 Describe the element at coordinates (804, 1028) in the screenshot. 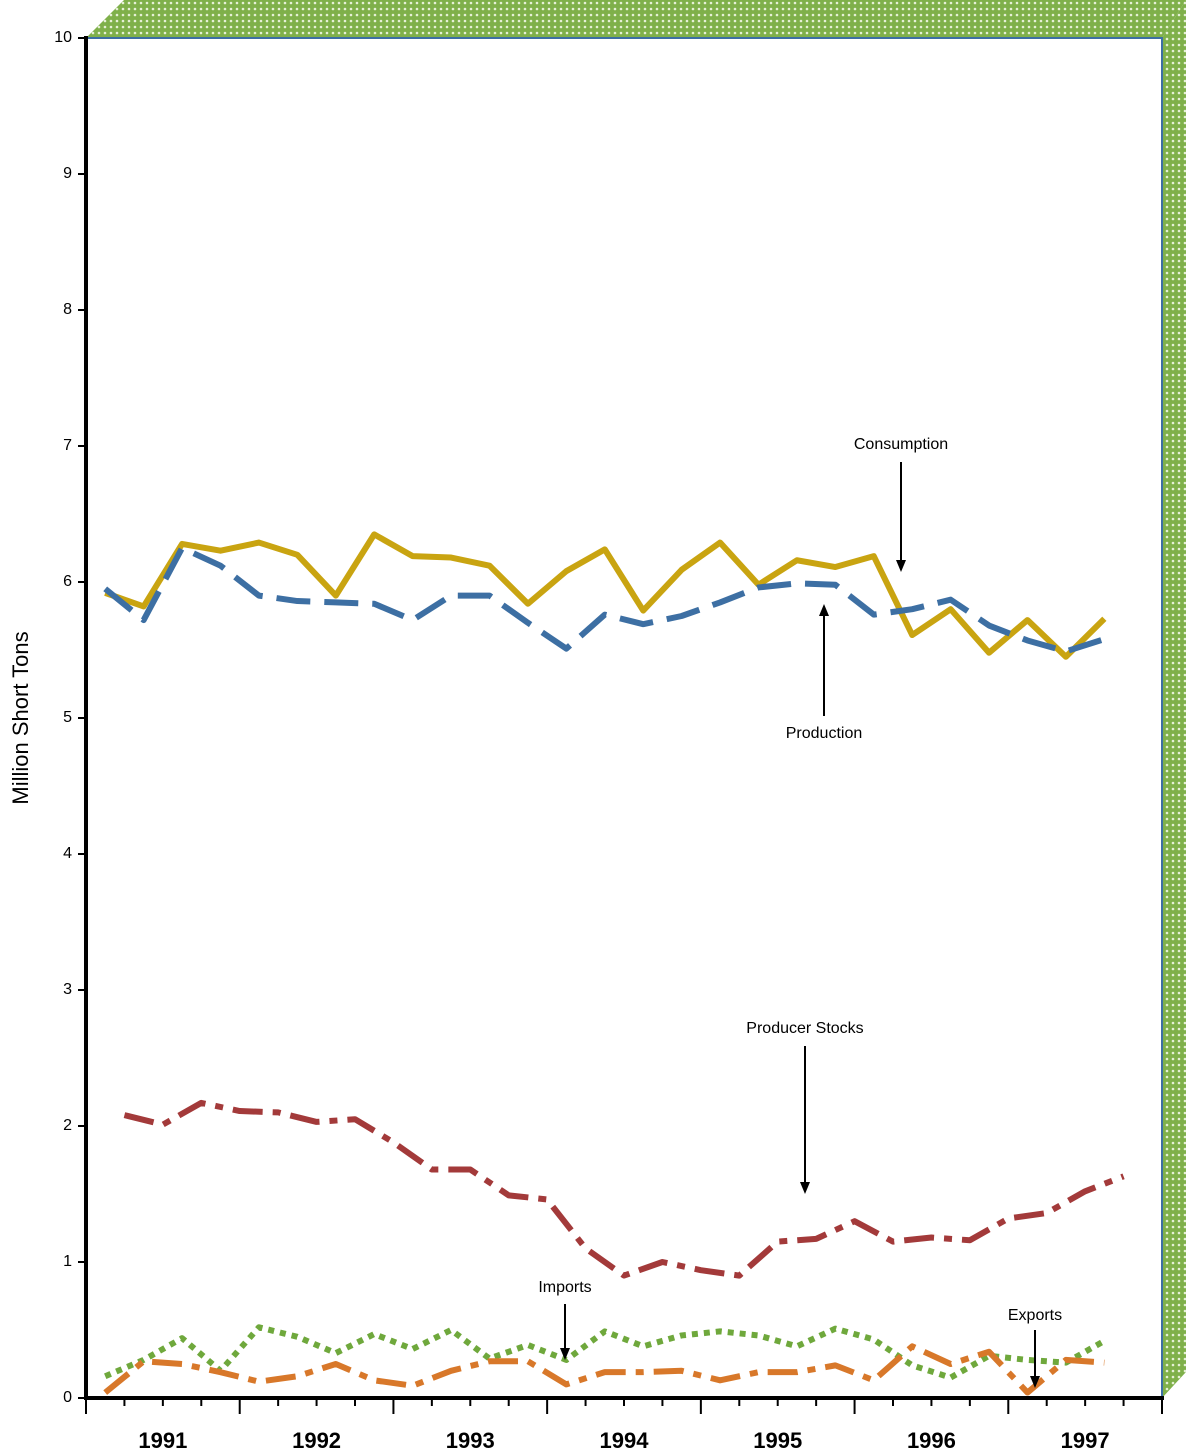

I see `annotation: Producer Stocks` at that location.